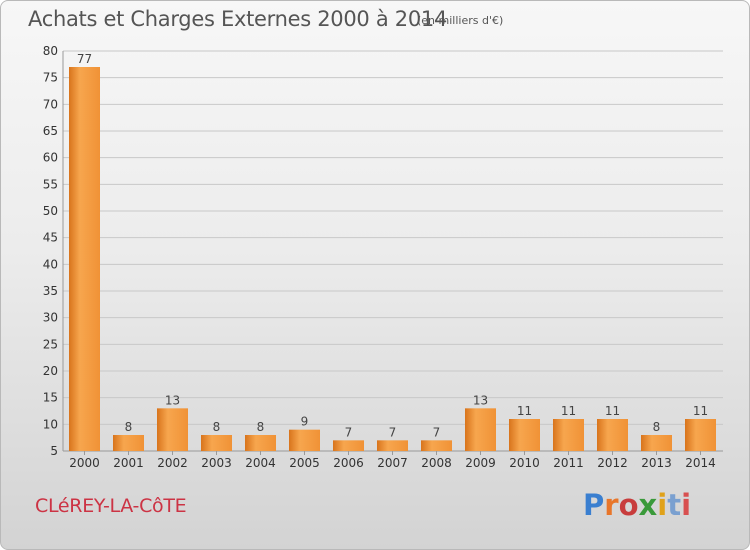 This screenshot has height=550, width=750. What do you see at coordinates (50, 344) in the screenshot?
I see `y-tick-label: 25` at bounding box center [50, 344].